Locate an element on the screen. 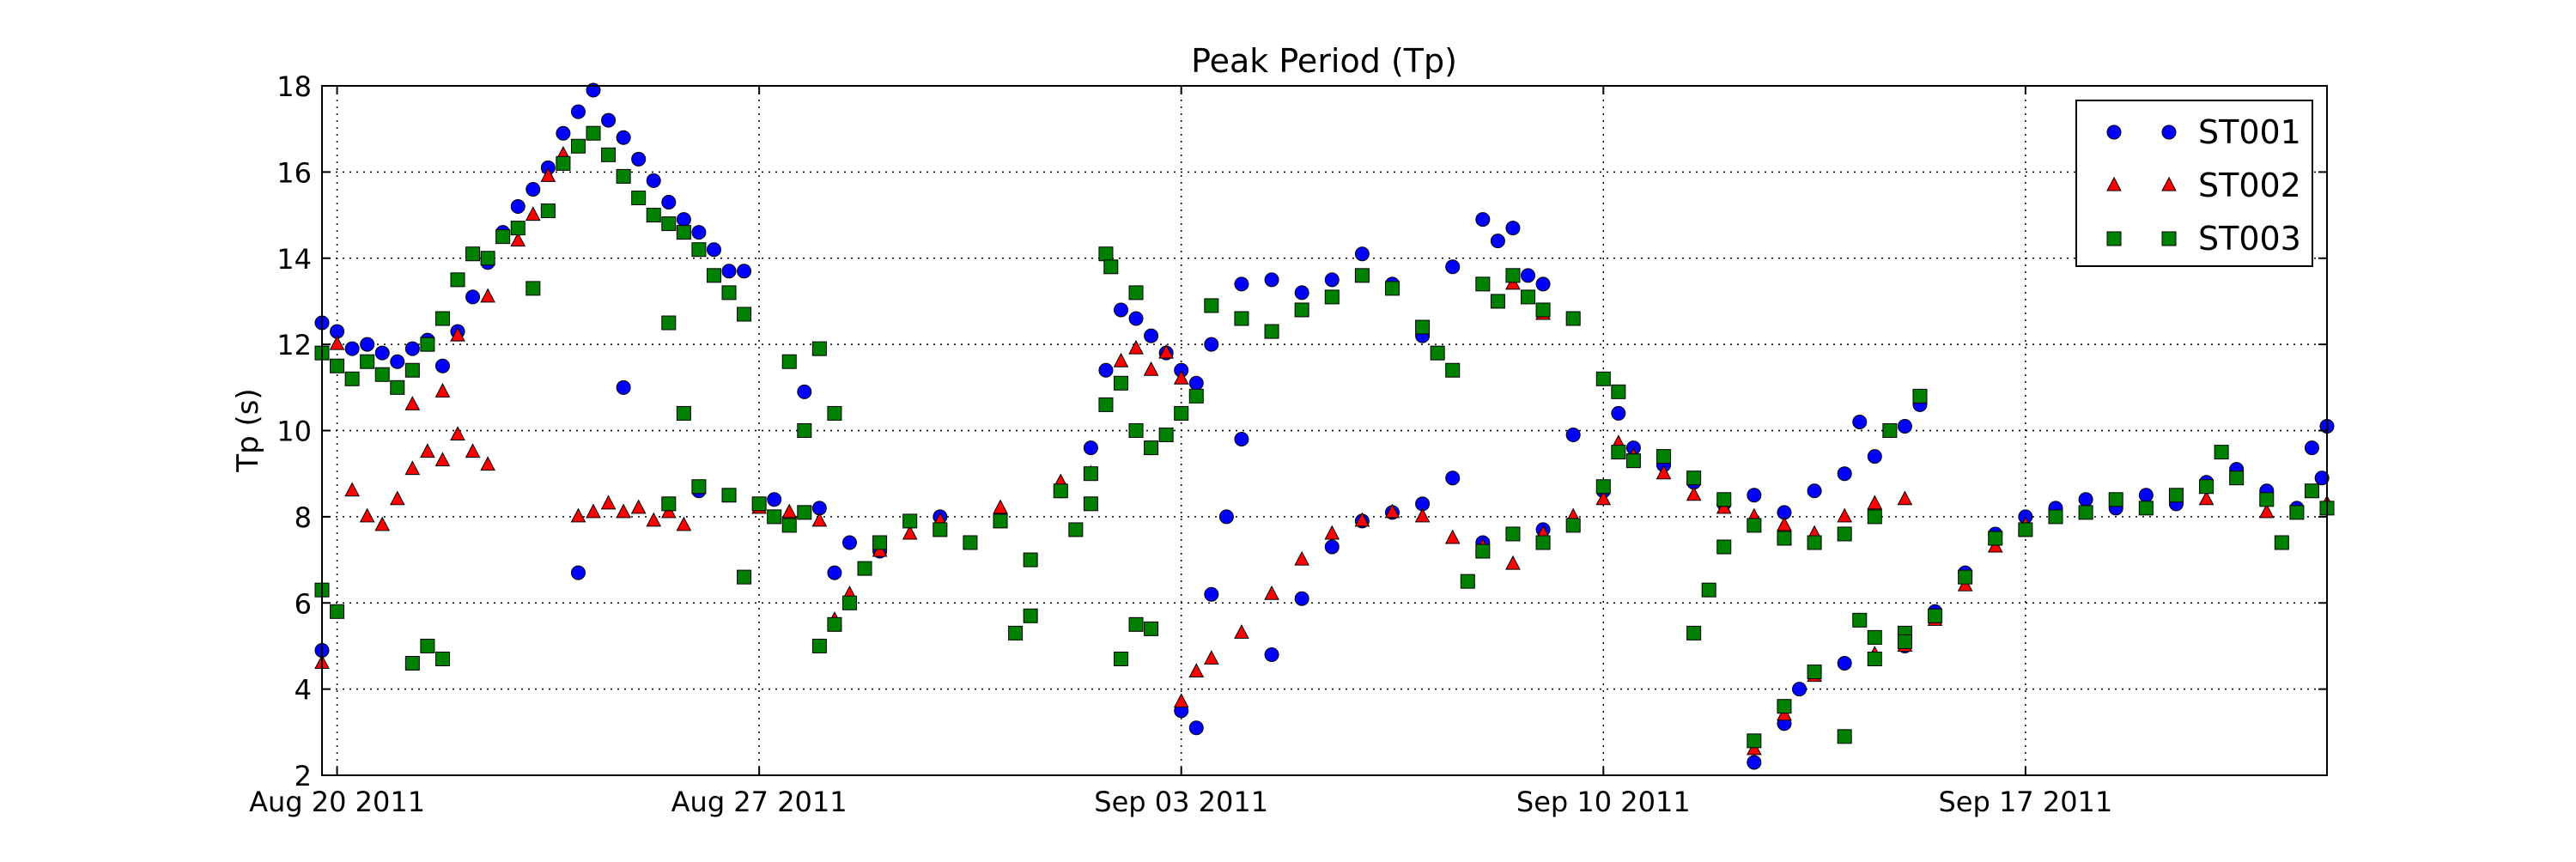 This screenshot has width=2576, height=862. legend: ST001 ST002 ST003 is located at coordinates (2194, 183).